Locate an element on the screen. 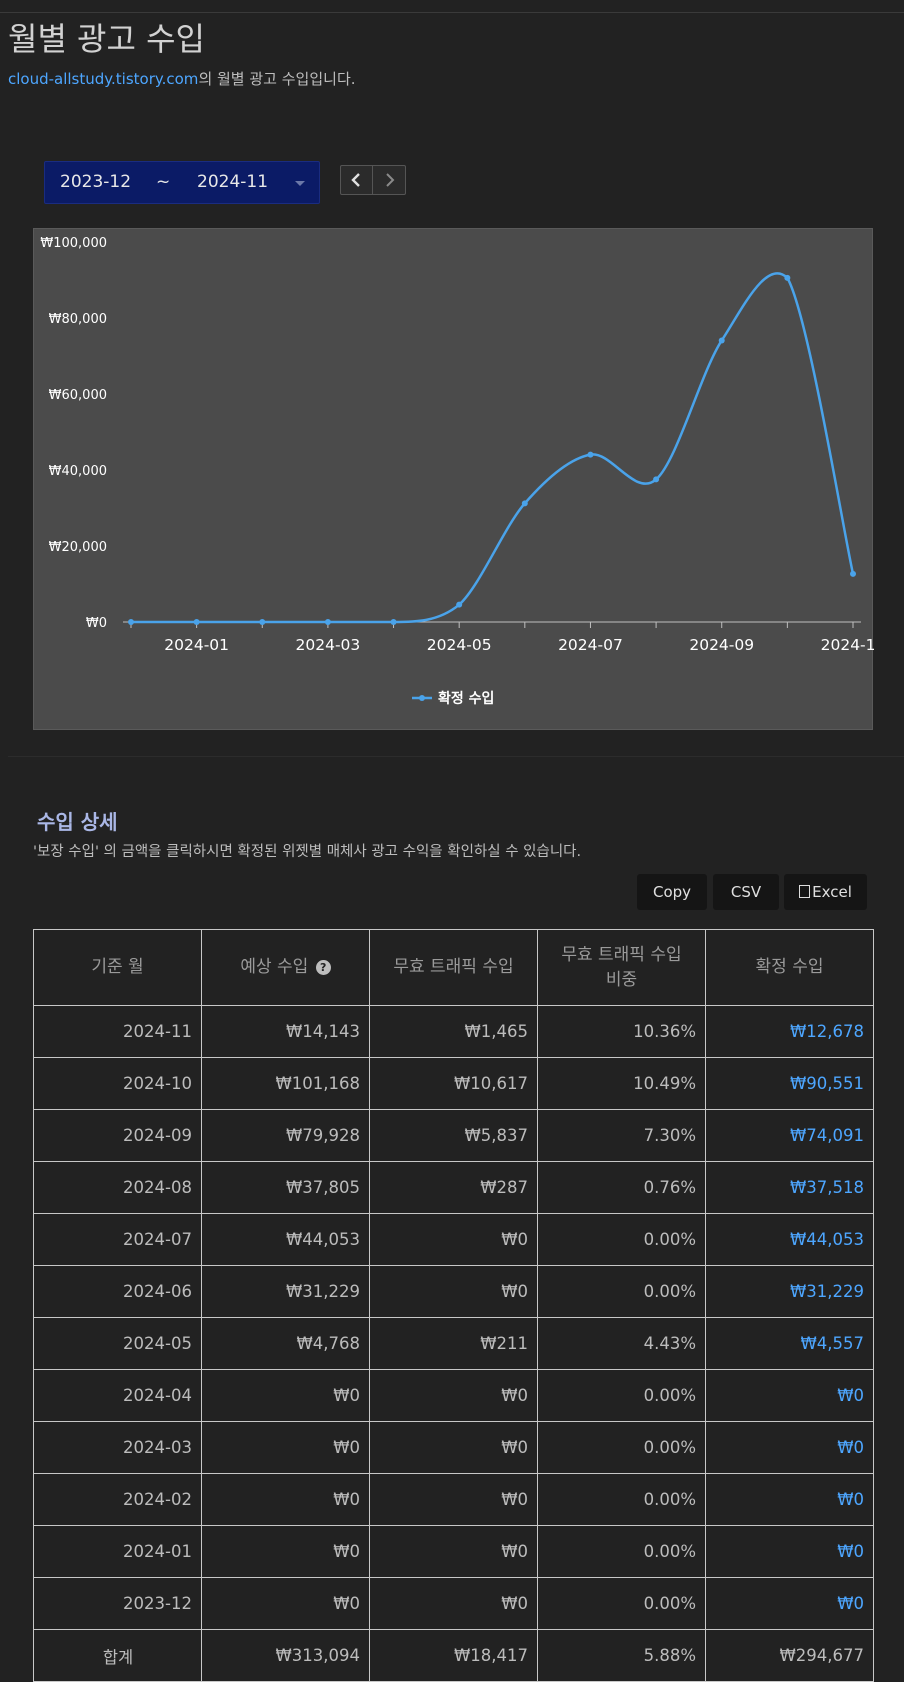  cell-month: 2024-04 is located at coordinates (117, 1395).